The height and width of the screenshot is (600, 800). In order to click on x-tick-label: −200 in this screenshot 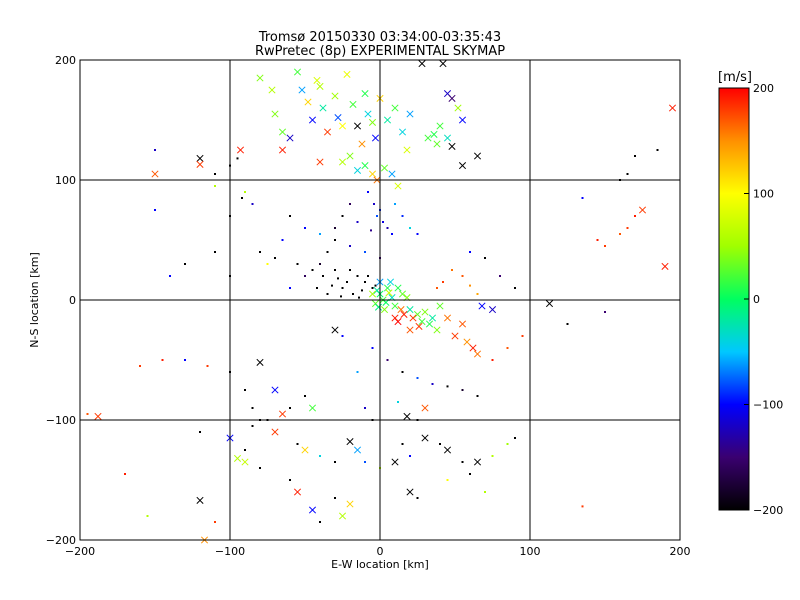, I will do `click(80, 551)`.